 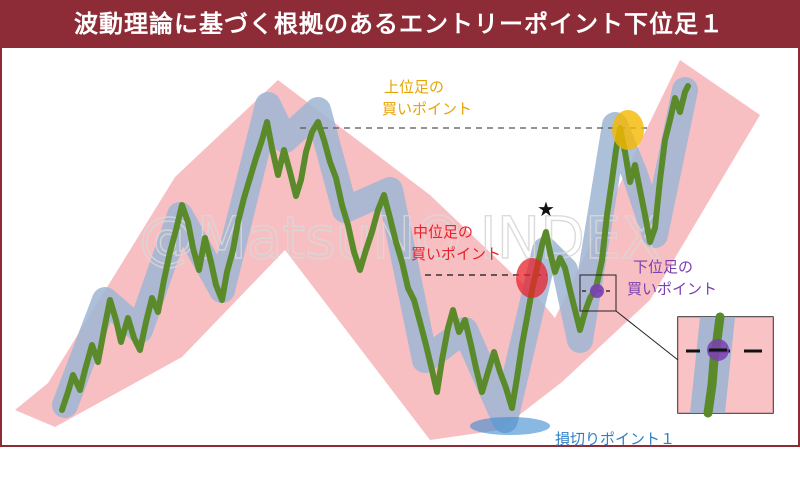 What do you see at coordinates (427, 109) in the screenshot?
I see `upper-label-line2: 買いポイント` at bounding box center [427, 109].